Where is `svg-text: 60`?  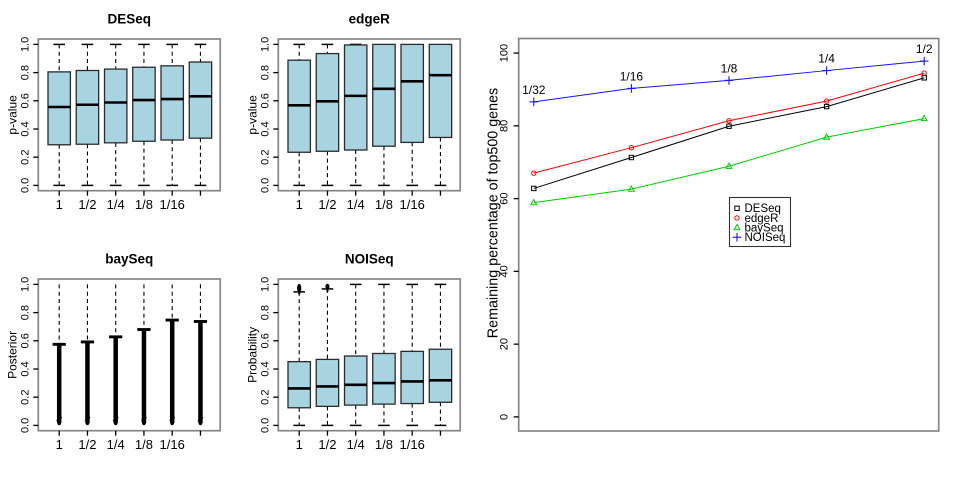 svg-text: 60 is located at coordinates (505, 198).